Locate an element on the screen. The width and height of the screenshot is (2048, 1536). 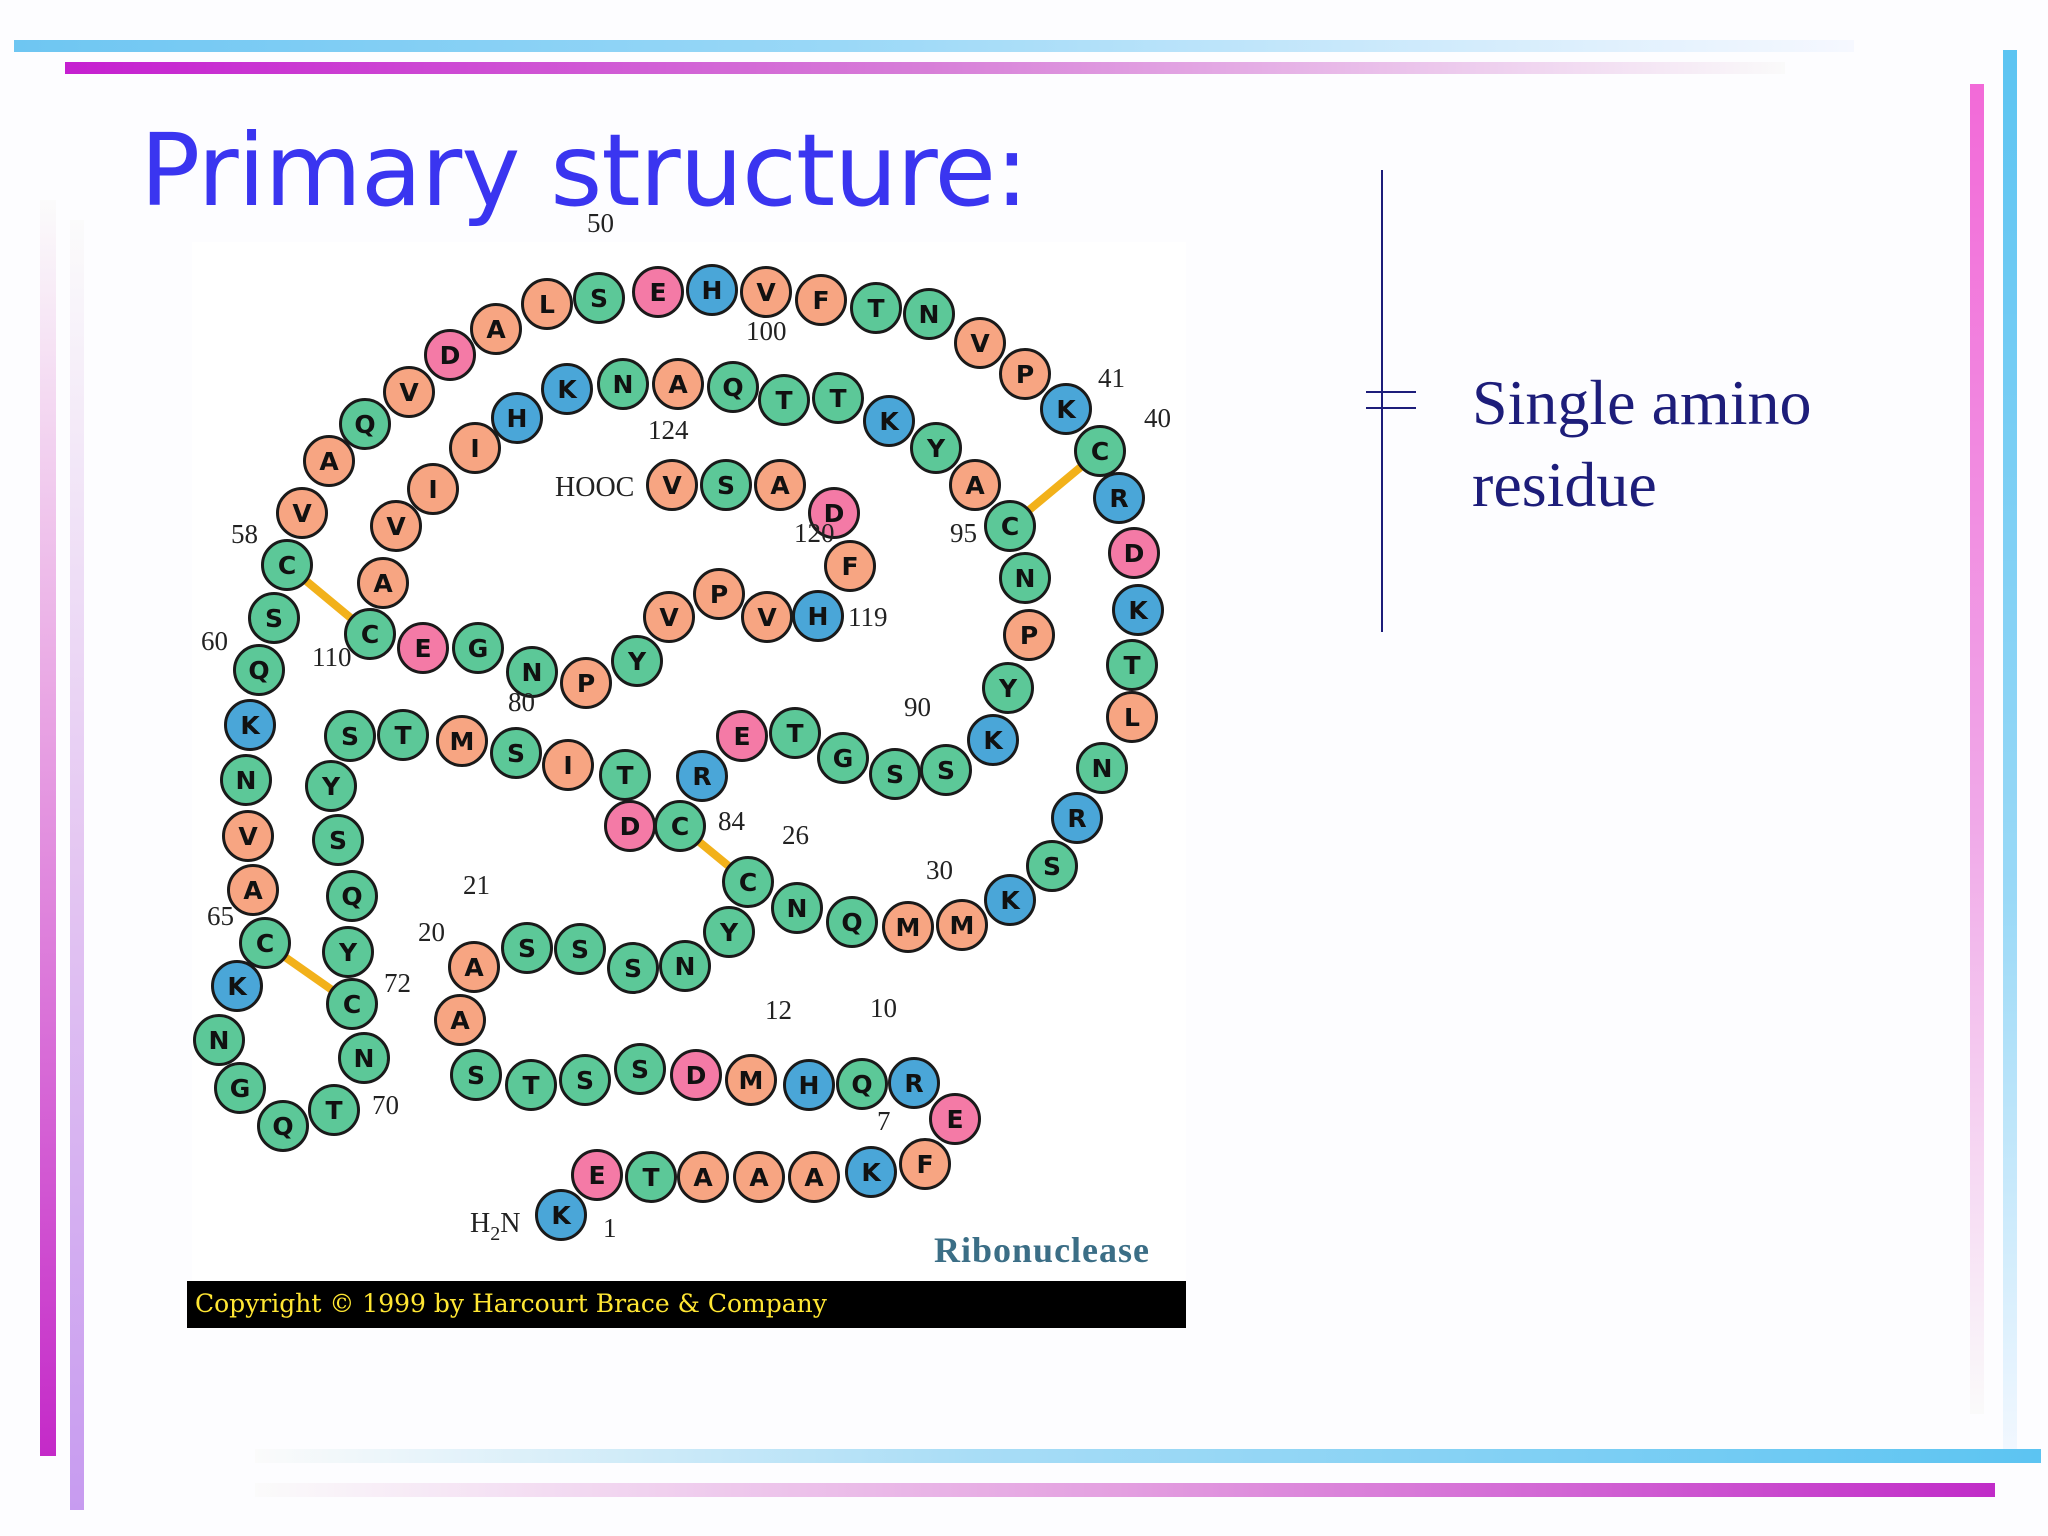
c-terminus-label: HOOC is located at coordinates (594, 487).